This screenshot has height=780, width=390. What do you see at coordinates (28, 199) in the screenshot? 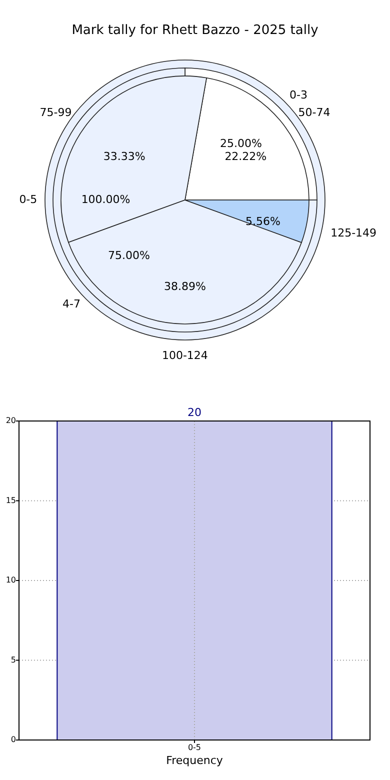
I see `slice-label: 0-5` at bounding box center [28, 199].